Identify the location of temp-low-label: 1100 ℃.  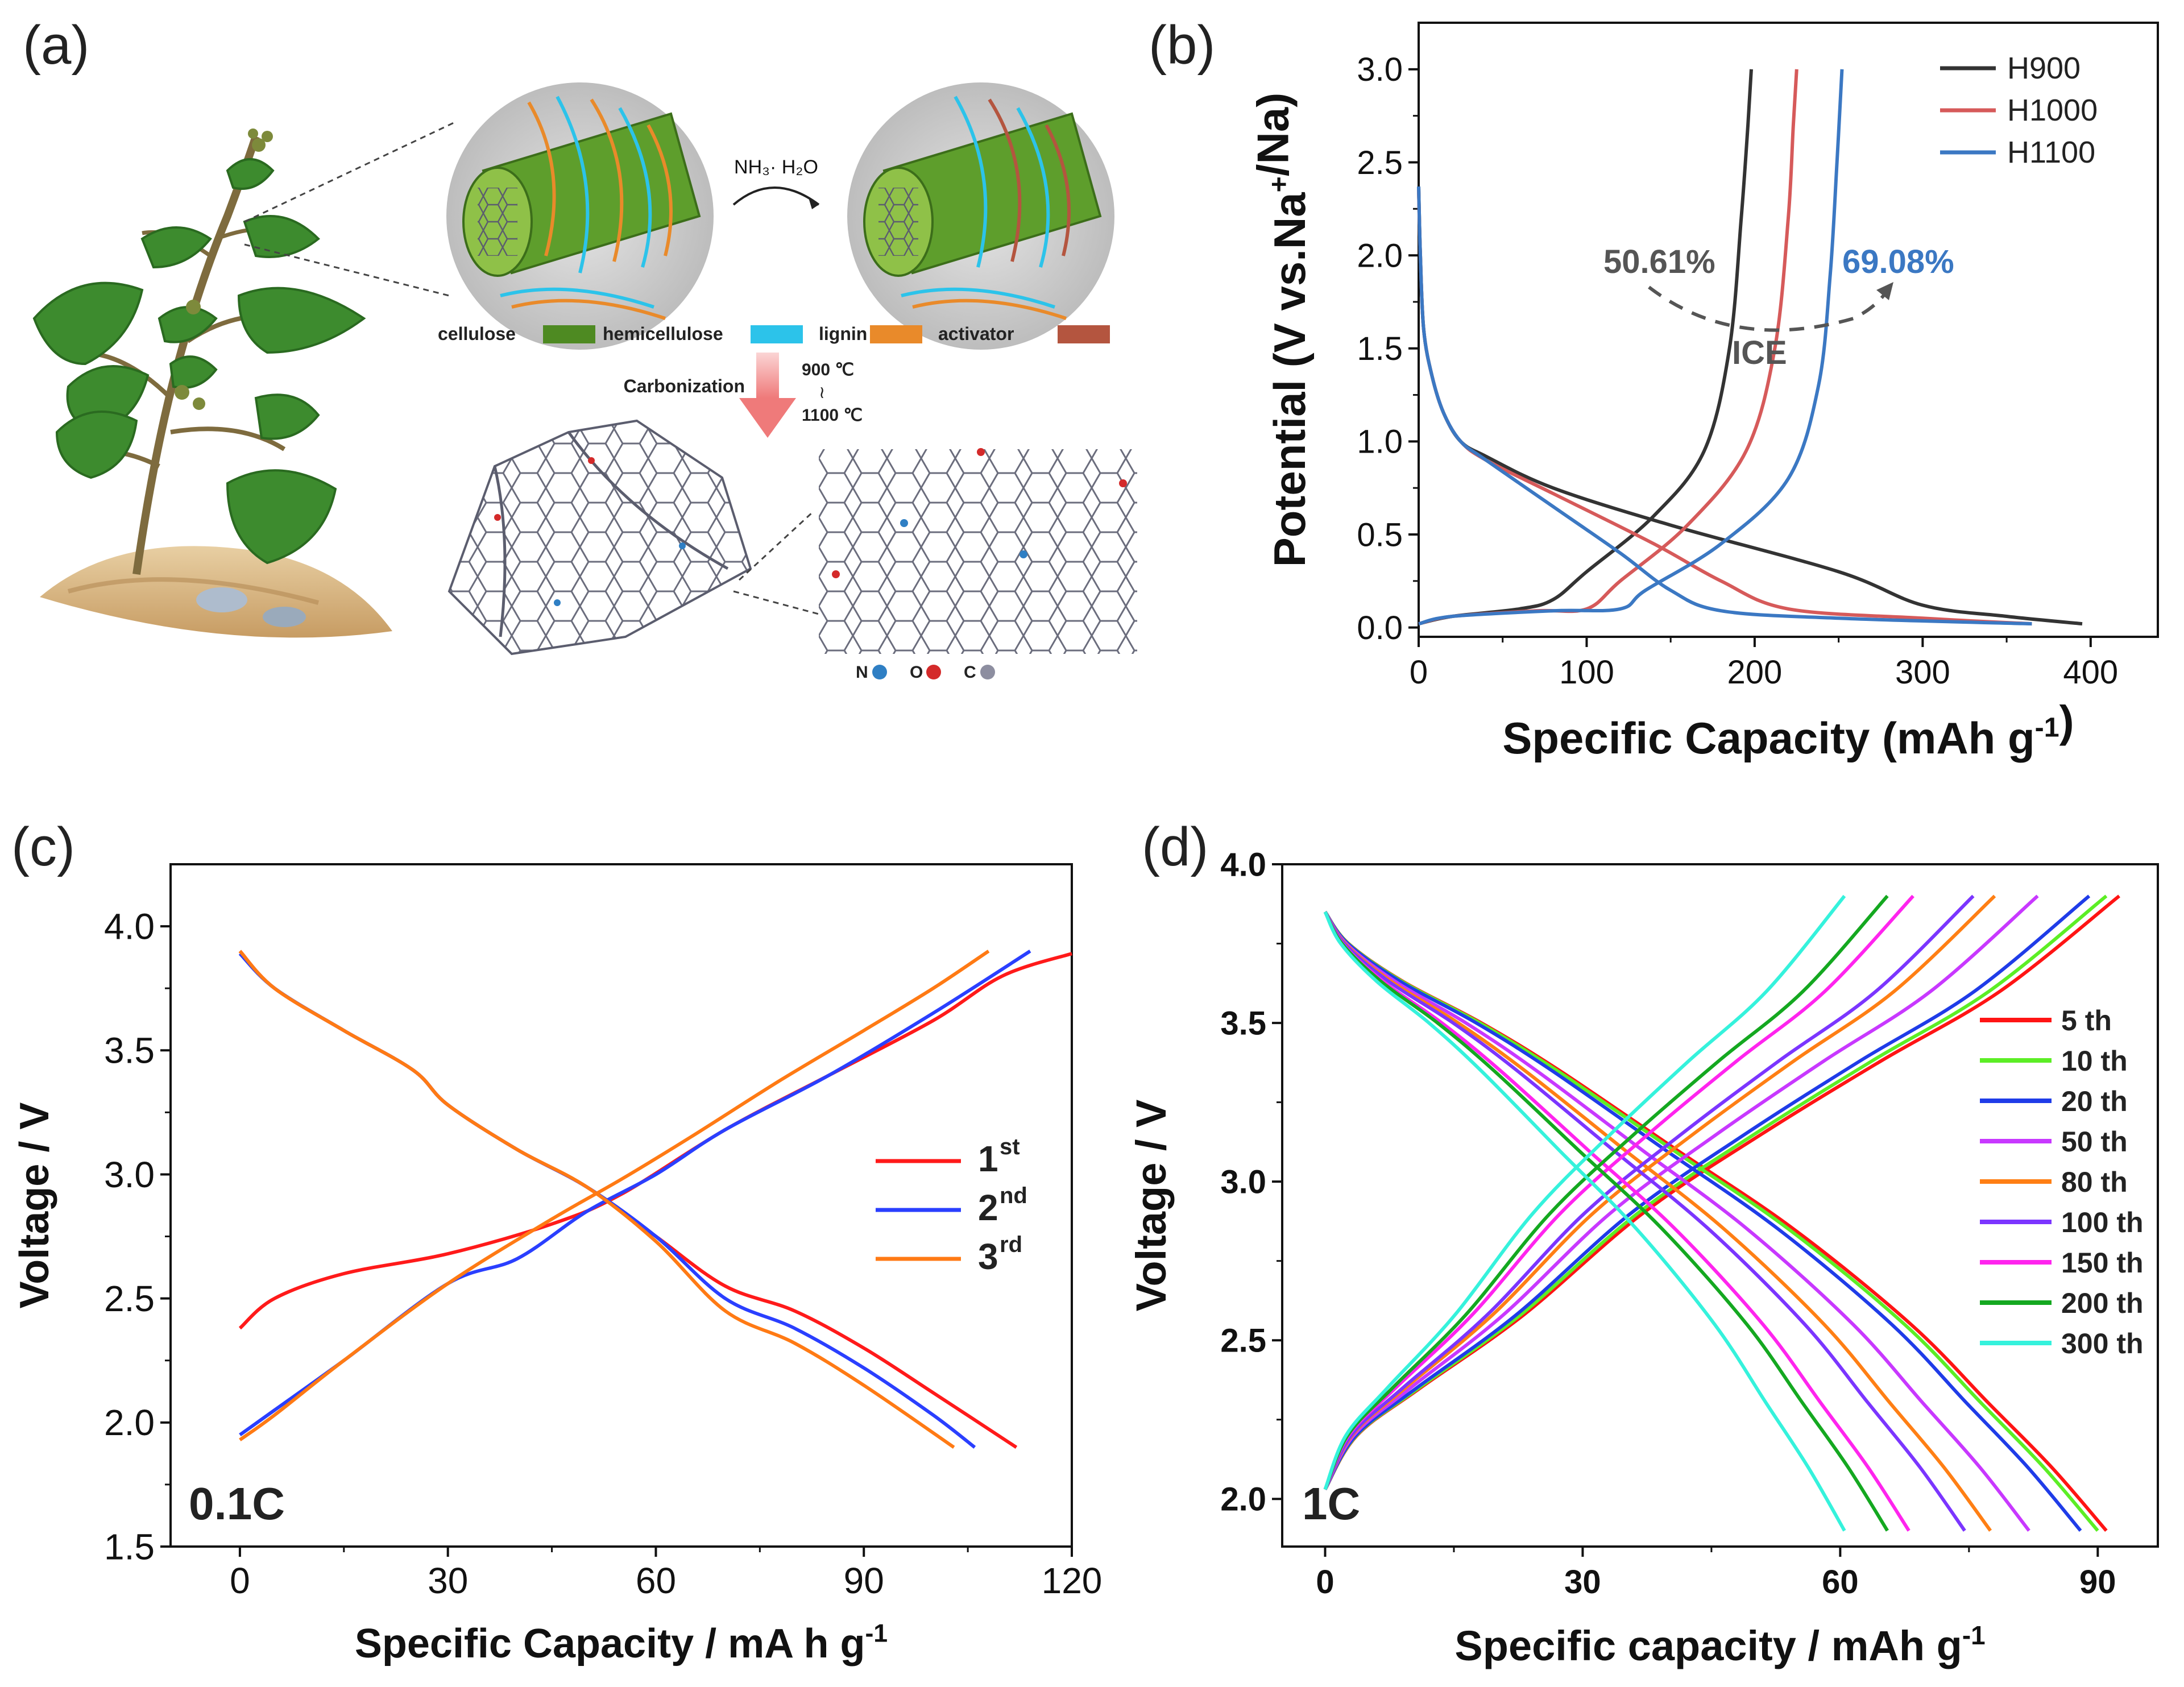
(832, 415).